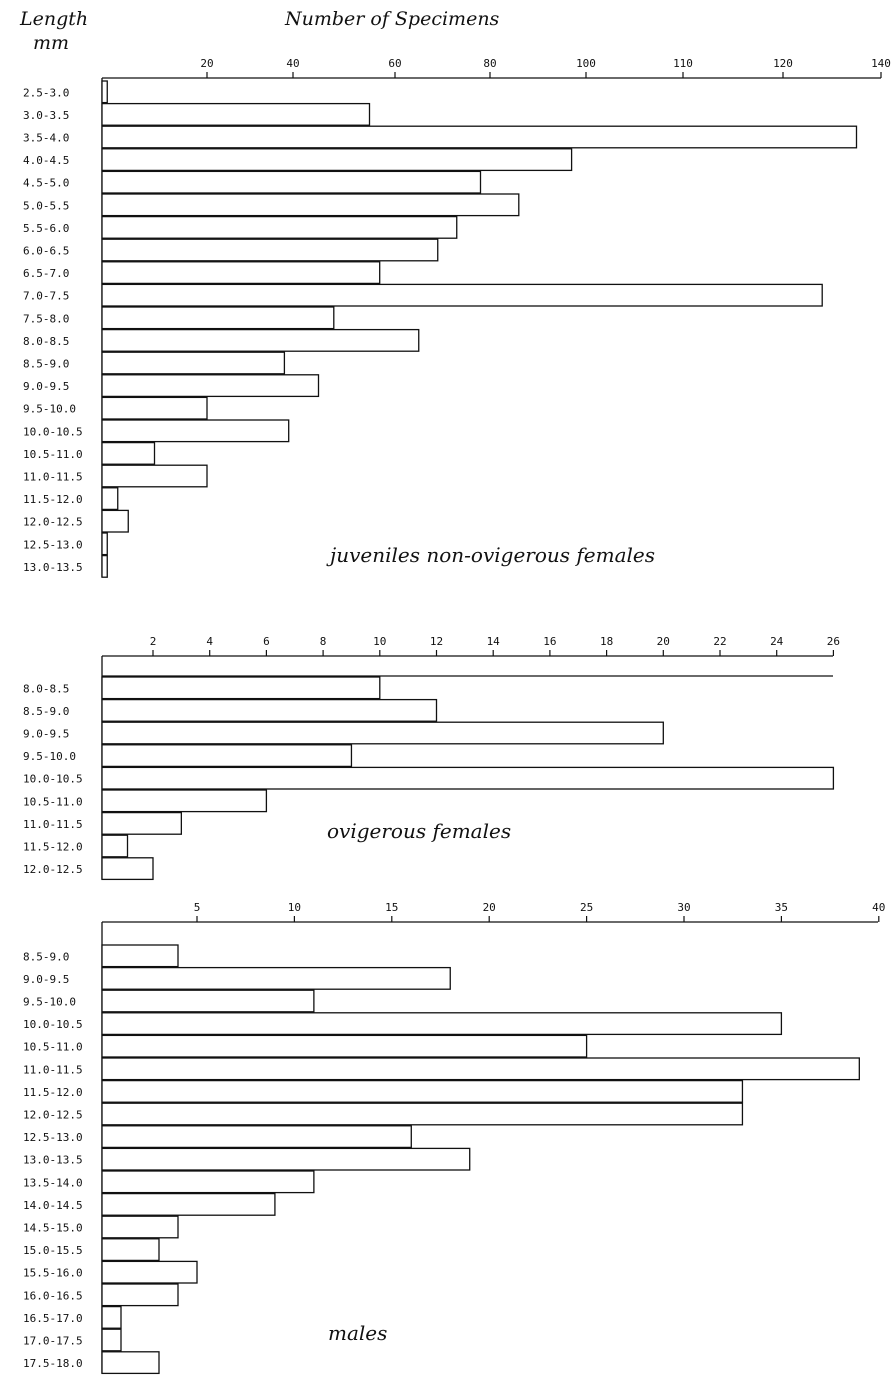  I want to click on tick-label: 100, so click(586, 63).